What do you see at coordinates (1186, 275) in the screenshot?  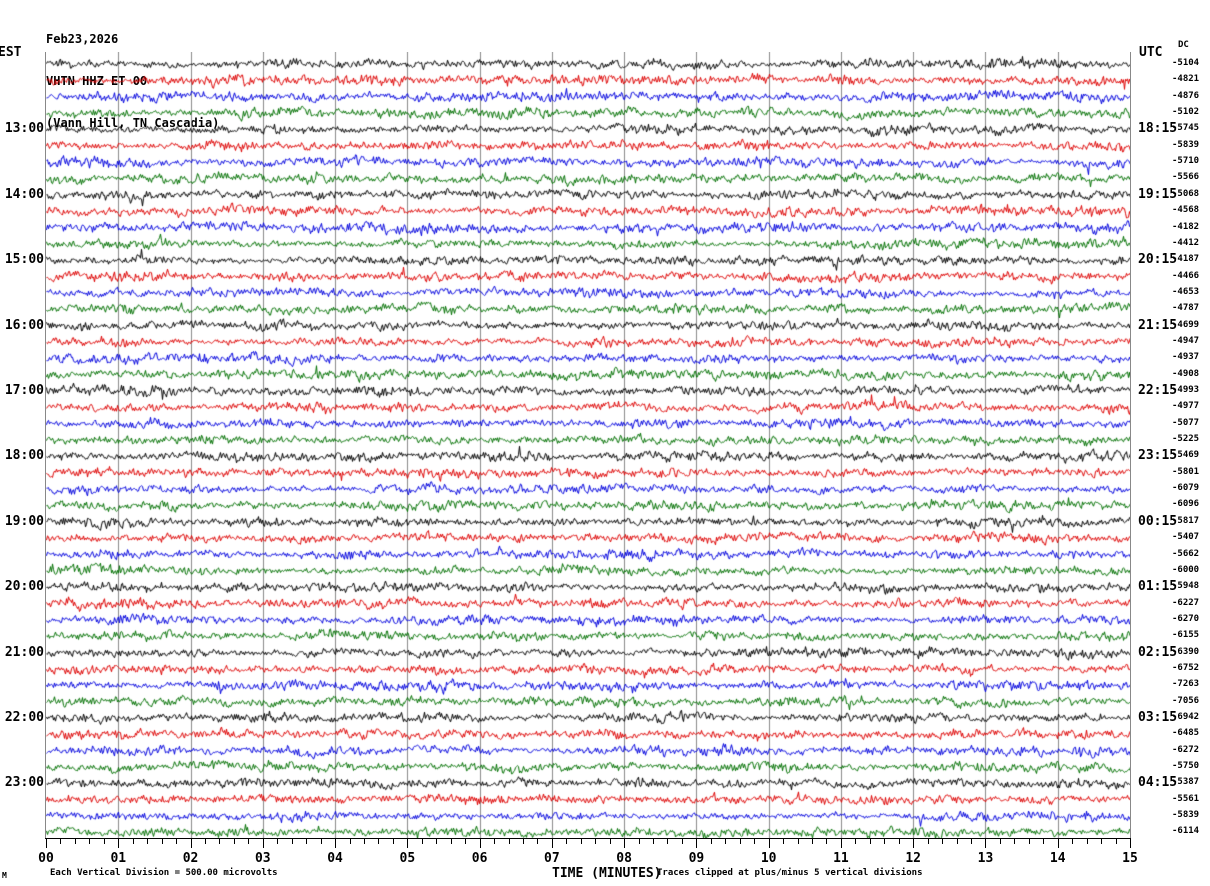 I see `dc-value: -4466` at bounding box center [1186, 275].